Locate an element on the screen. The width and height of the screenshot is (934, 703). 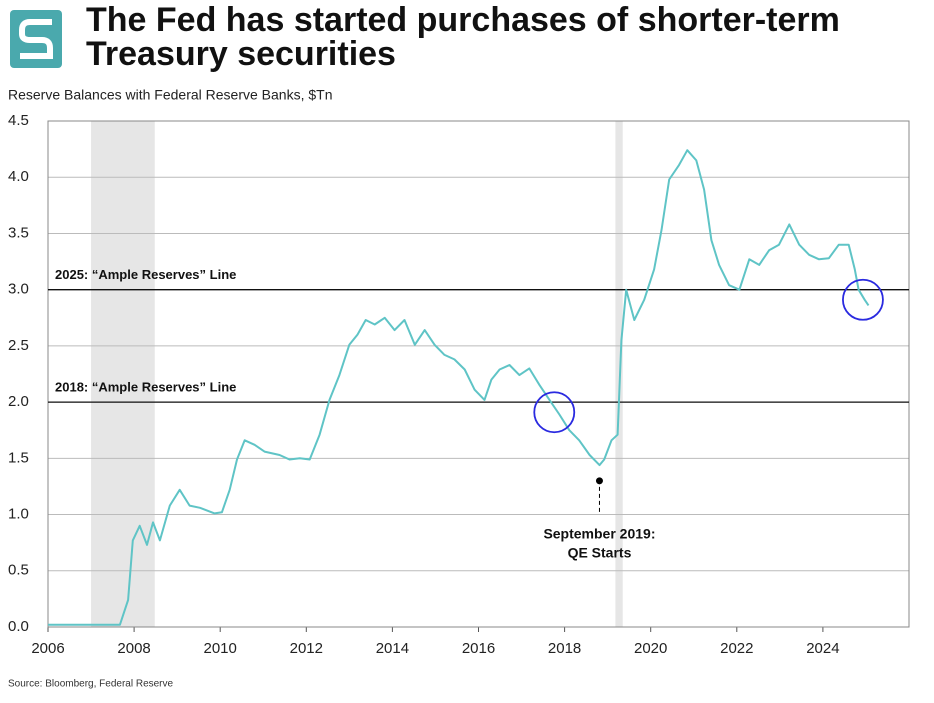
x-tick-label: 2006 is located at coordinates (47, 648).